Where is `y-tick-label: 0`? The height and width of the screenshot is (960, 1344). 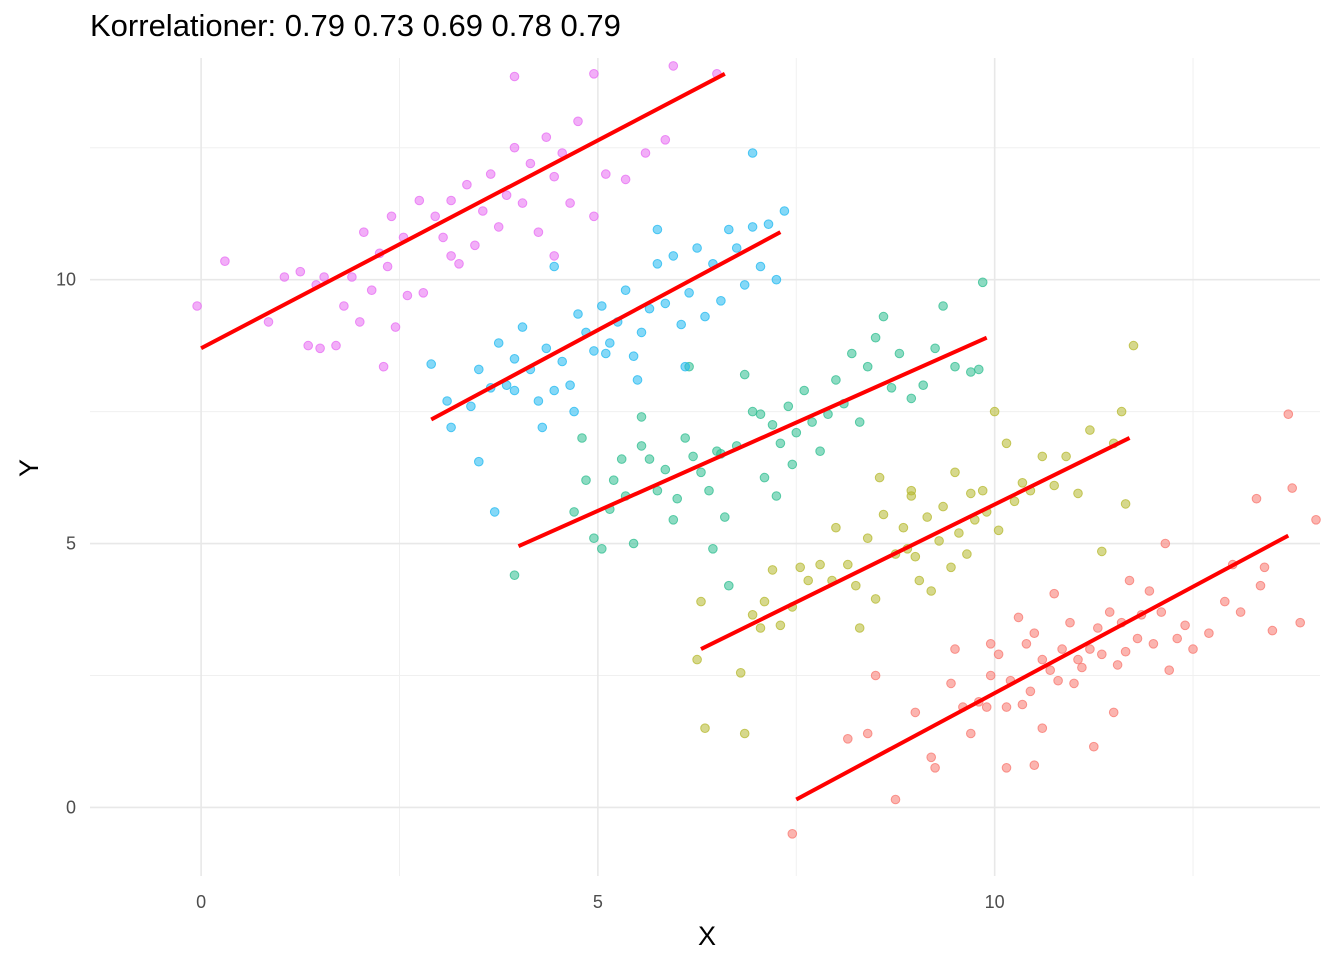
y-tick-label: 0 is located at coordinates (71, 807).